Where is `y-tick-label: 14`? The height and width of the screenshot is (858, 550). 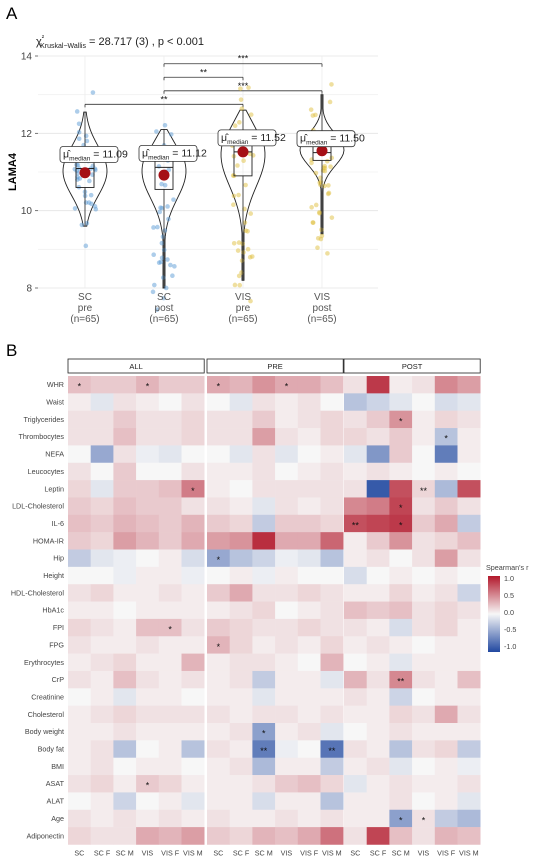
y-tick-label: 14 is located at coordinates (27, 57).